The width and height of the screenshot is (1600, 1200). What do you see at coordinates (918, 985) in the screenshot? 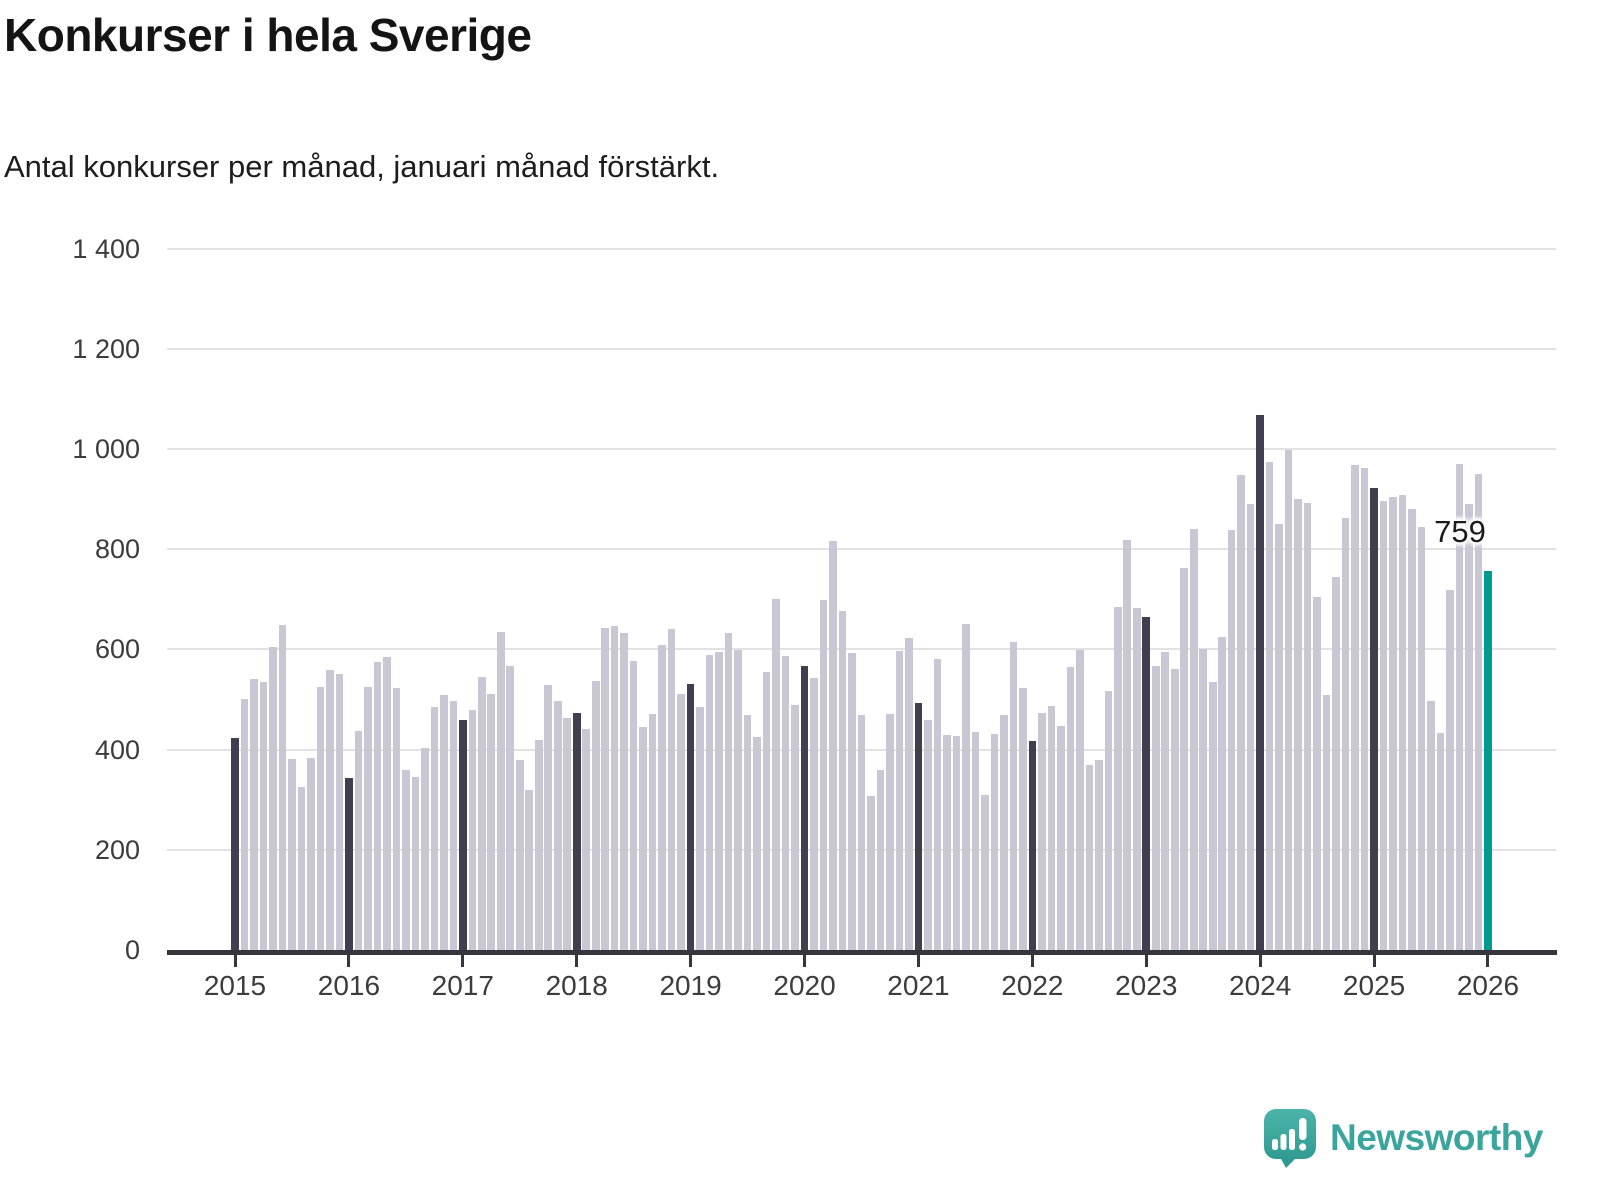
I see `x-axis-year-label: 2021` at bounding box center [918, 985].